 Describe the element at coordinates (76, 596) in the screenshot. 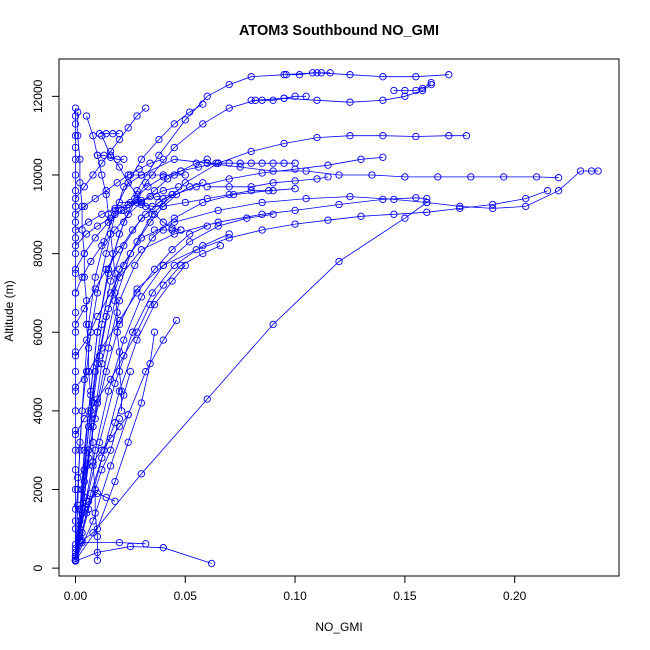

I see `x-tick-label: 0.00` at that location.